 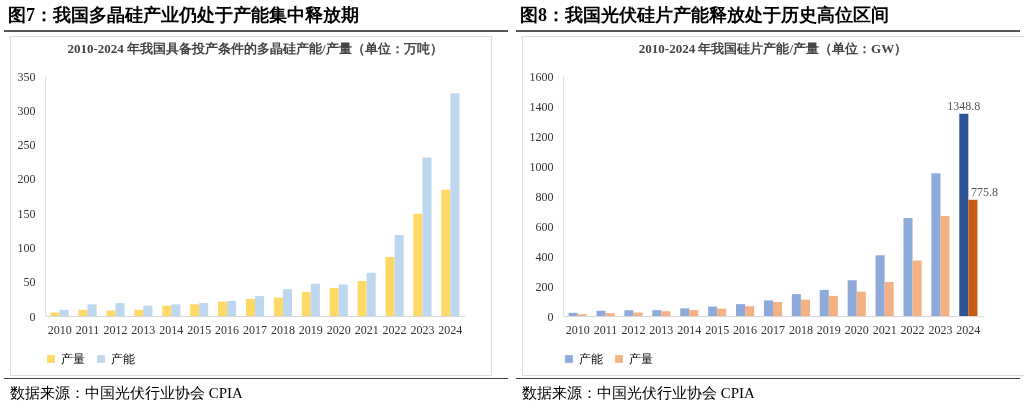 What do you see at coordinates (227, 329) in the screenshot?
I see `x-tick-label: 2016` at bounding box center [227, 329].